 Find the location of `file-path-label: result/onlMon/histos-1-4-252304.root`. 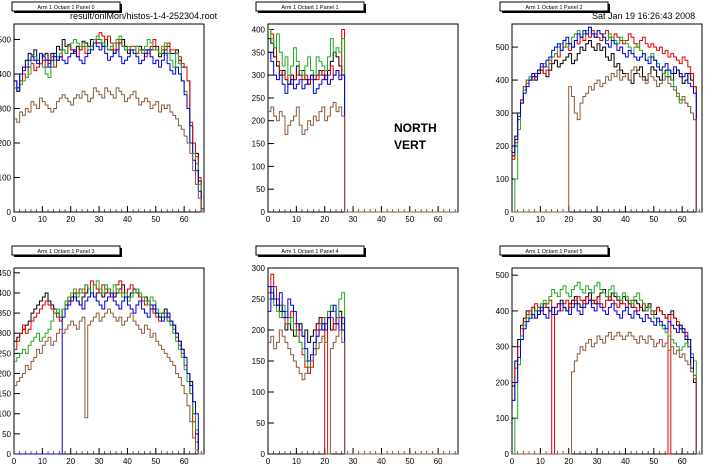

file-path-label: result/onlMon/histos-1-4-252304.root is located at coordinates (144, 16).